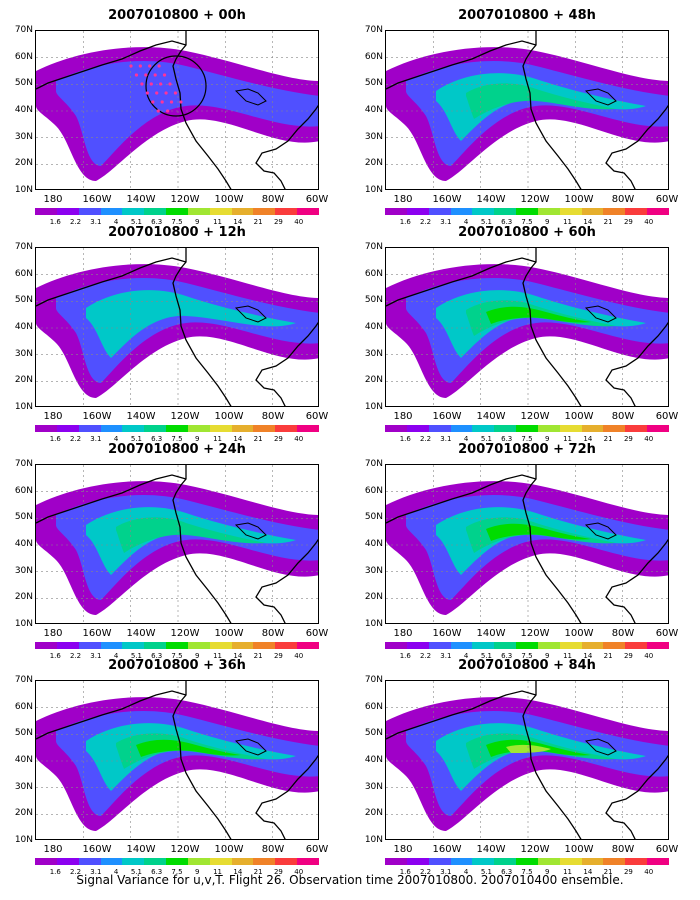  What do you see at coordinates (23, 490) in the screenshot?
I see `lat-tick-label: 60N` at bounding box center [23, 490].